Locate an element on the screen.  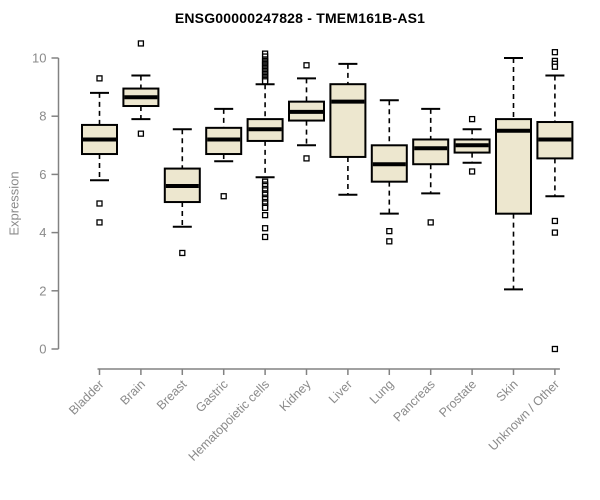
x-tick-label: Skin is located at coordinates (507, 390).